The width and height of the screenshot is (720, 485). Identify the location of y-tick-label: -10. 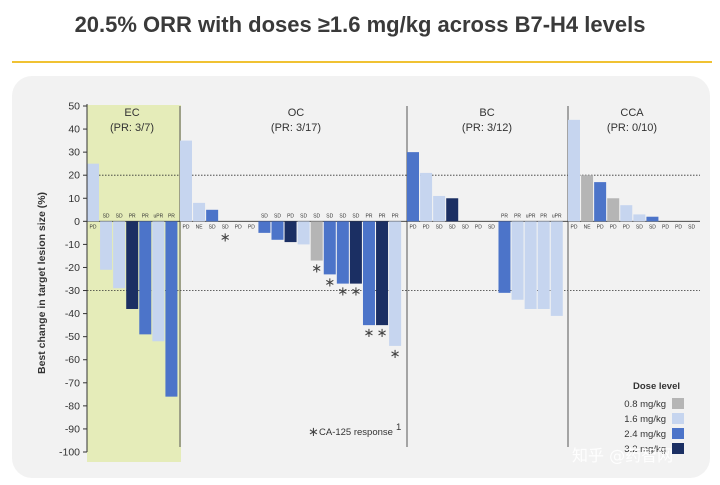
(72, 245).